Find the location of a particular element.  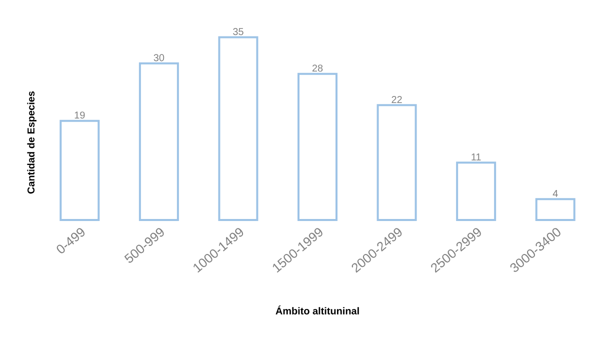

data-label: 4 is located at coordinates (555, 193).